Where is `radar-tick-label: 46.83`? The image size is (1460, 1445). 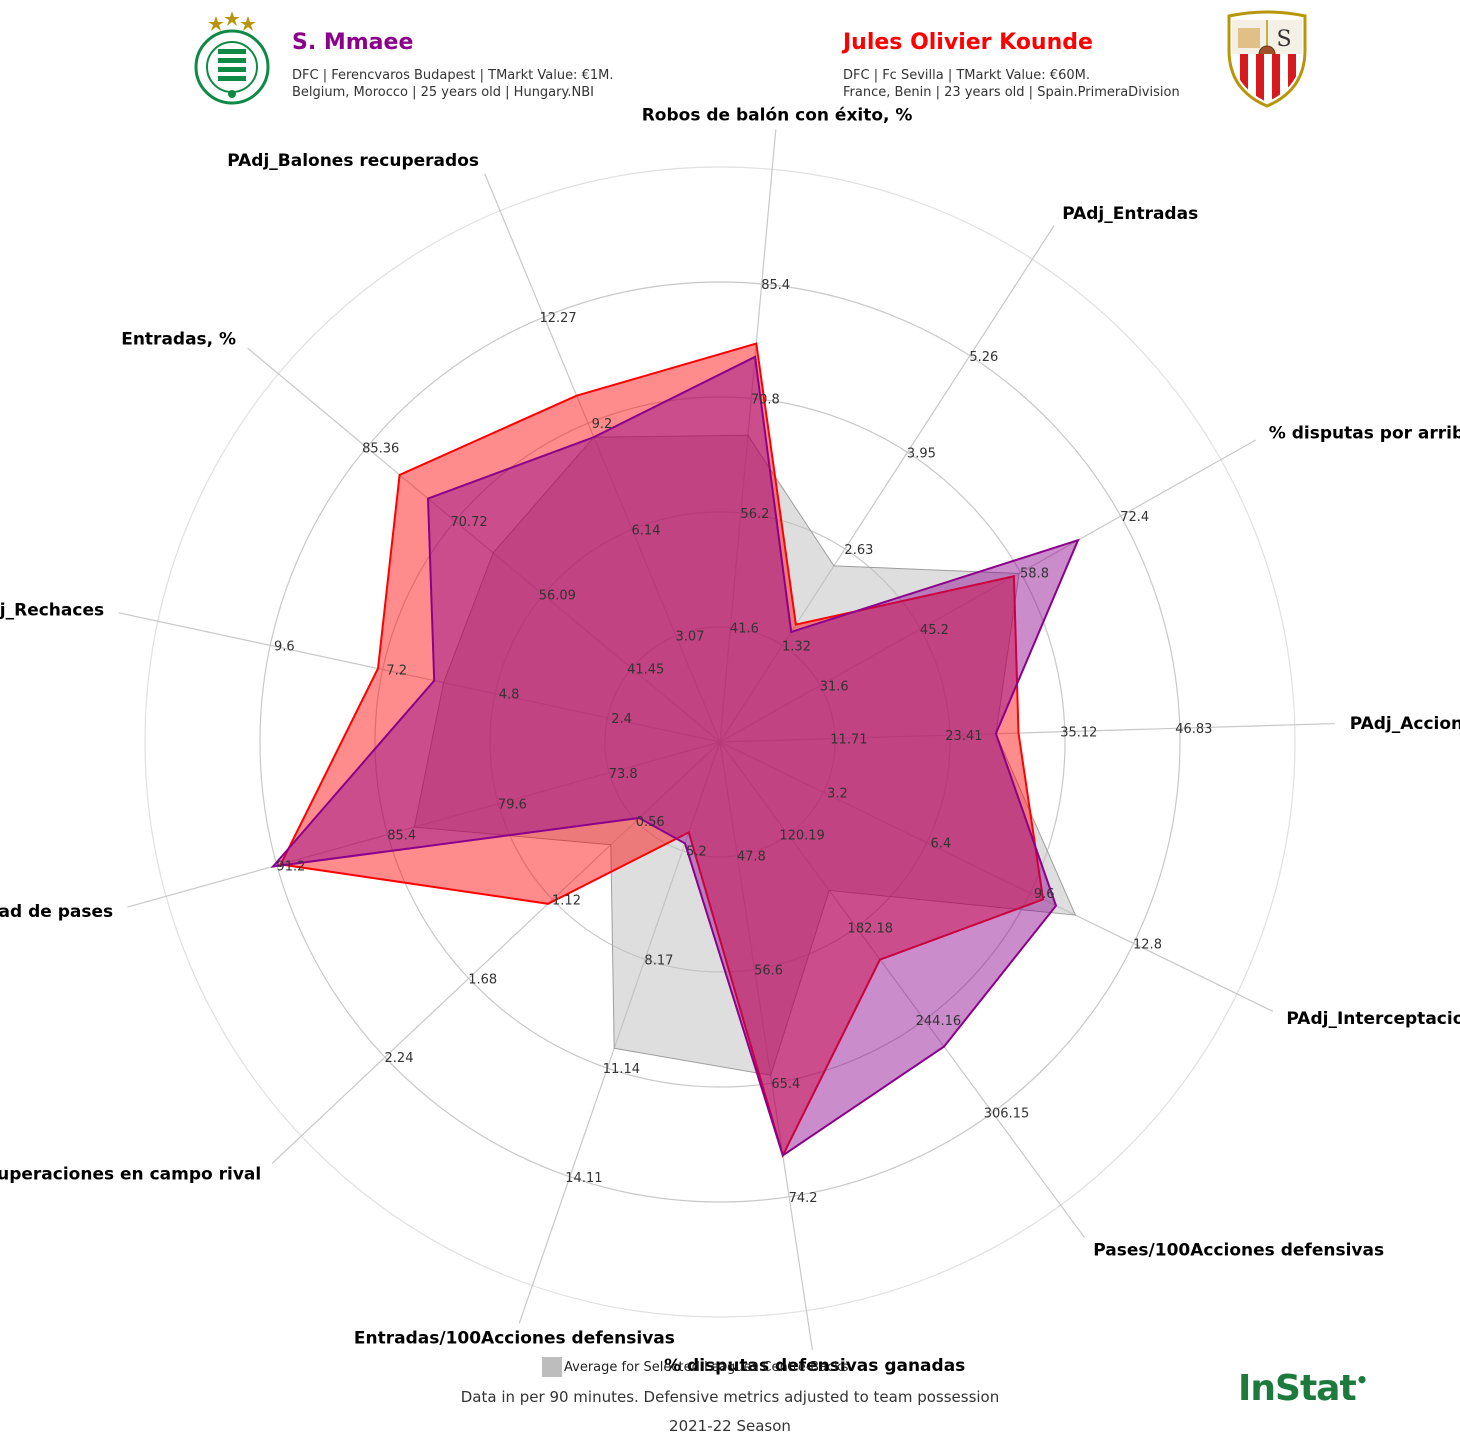 radar-tick-label: 46.83 is located at coordinates (1193, 729).